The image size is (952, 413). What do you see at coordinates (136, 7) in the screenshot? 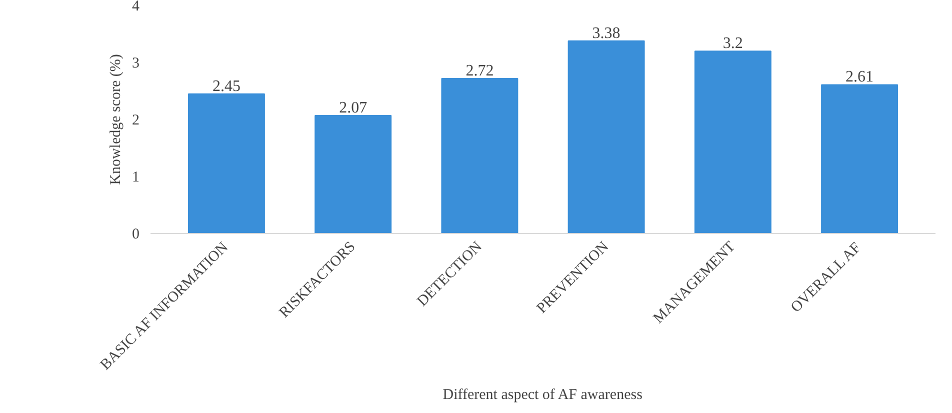
I see `y-tick-label: 4` at bounding box center [136, 7].